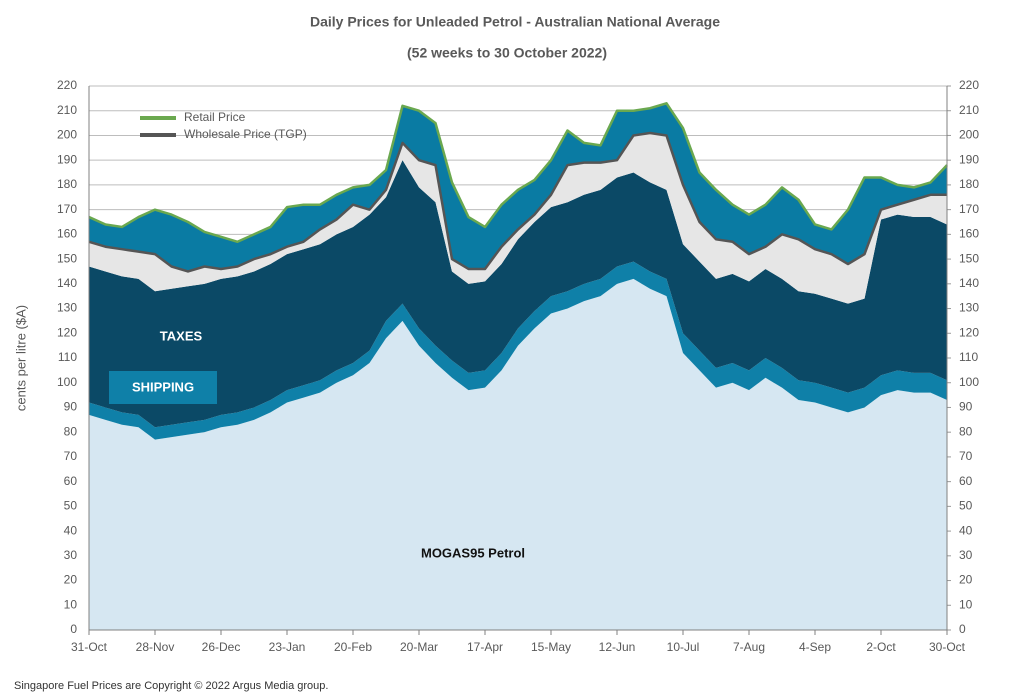 The image size is (1012, 696). Describe the element at coordinates (245, 134) in the screenshot. I see `legend-label: Wholesale Price (TGP)` at that location.